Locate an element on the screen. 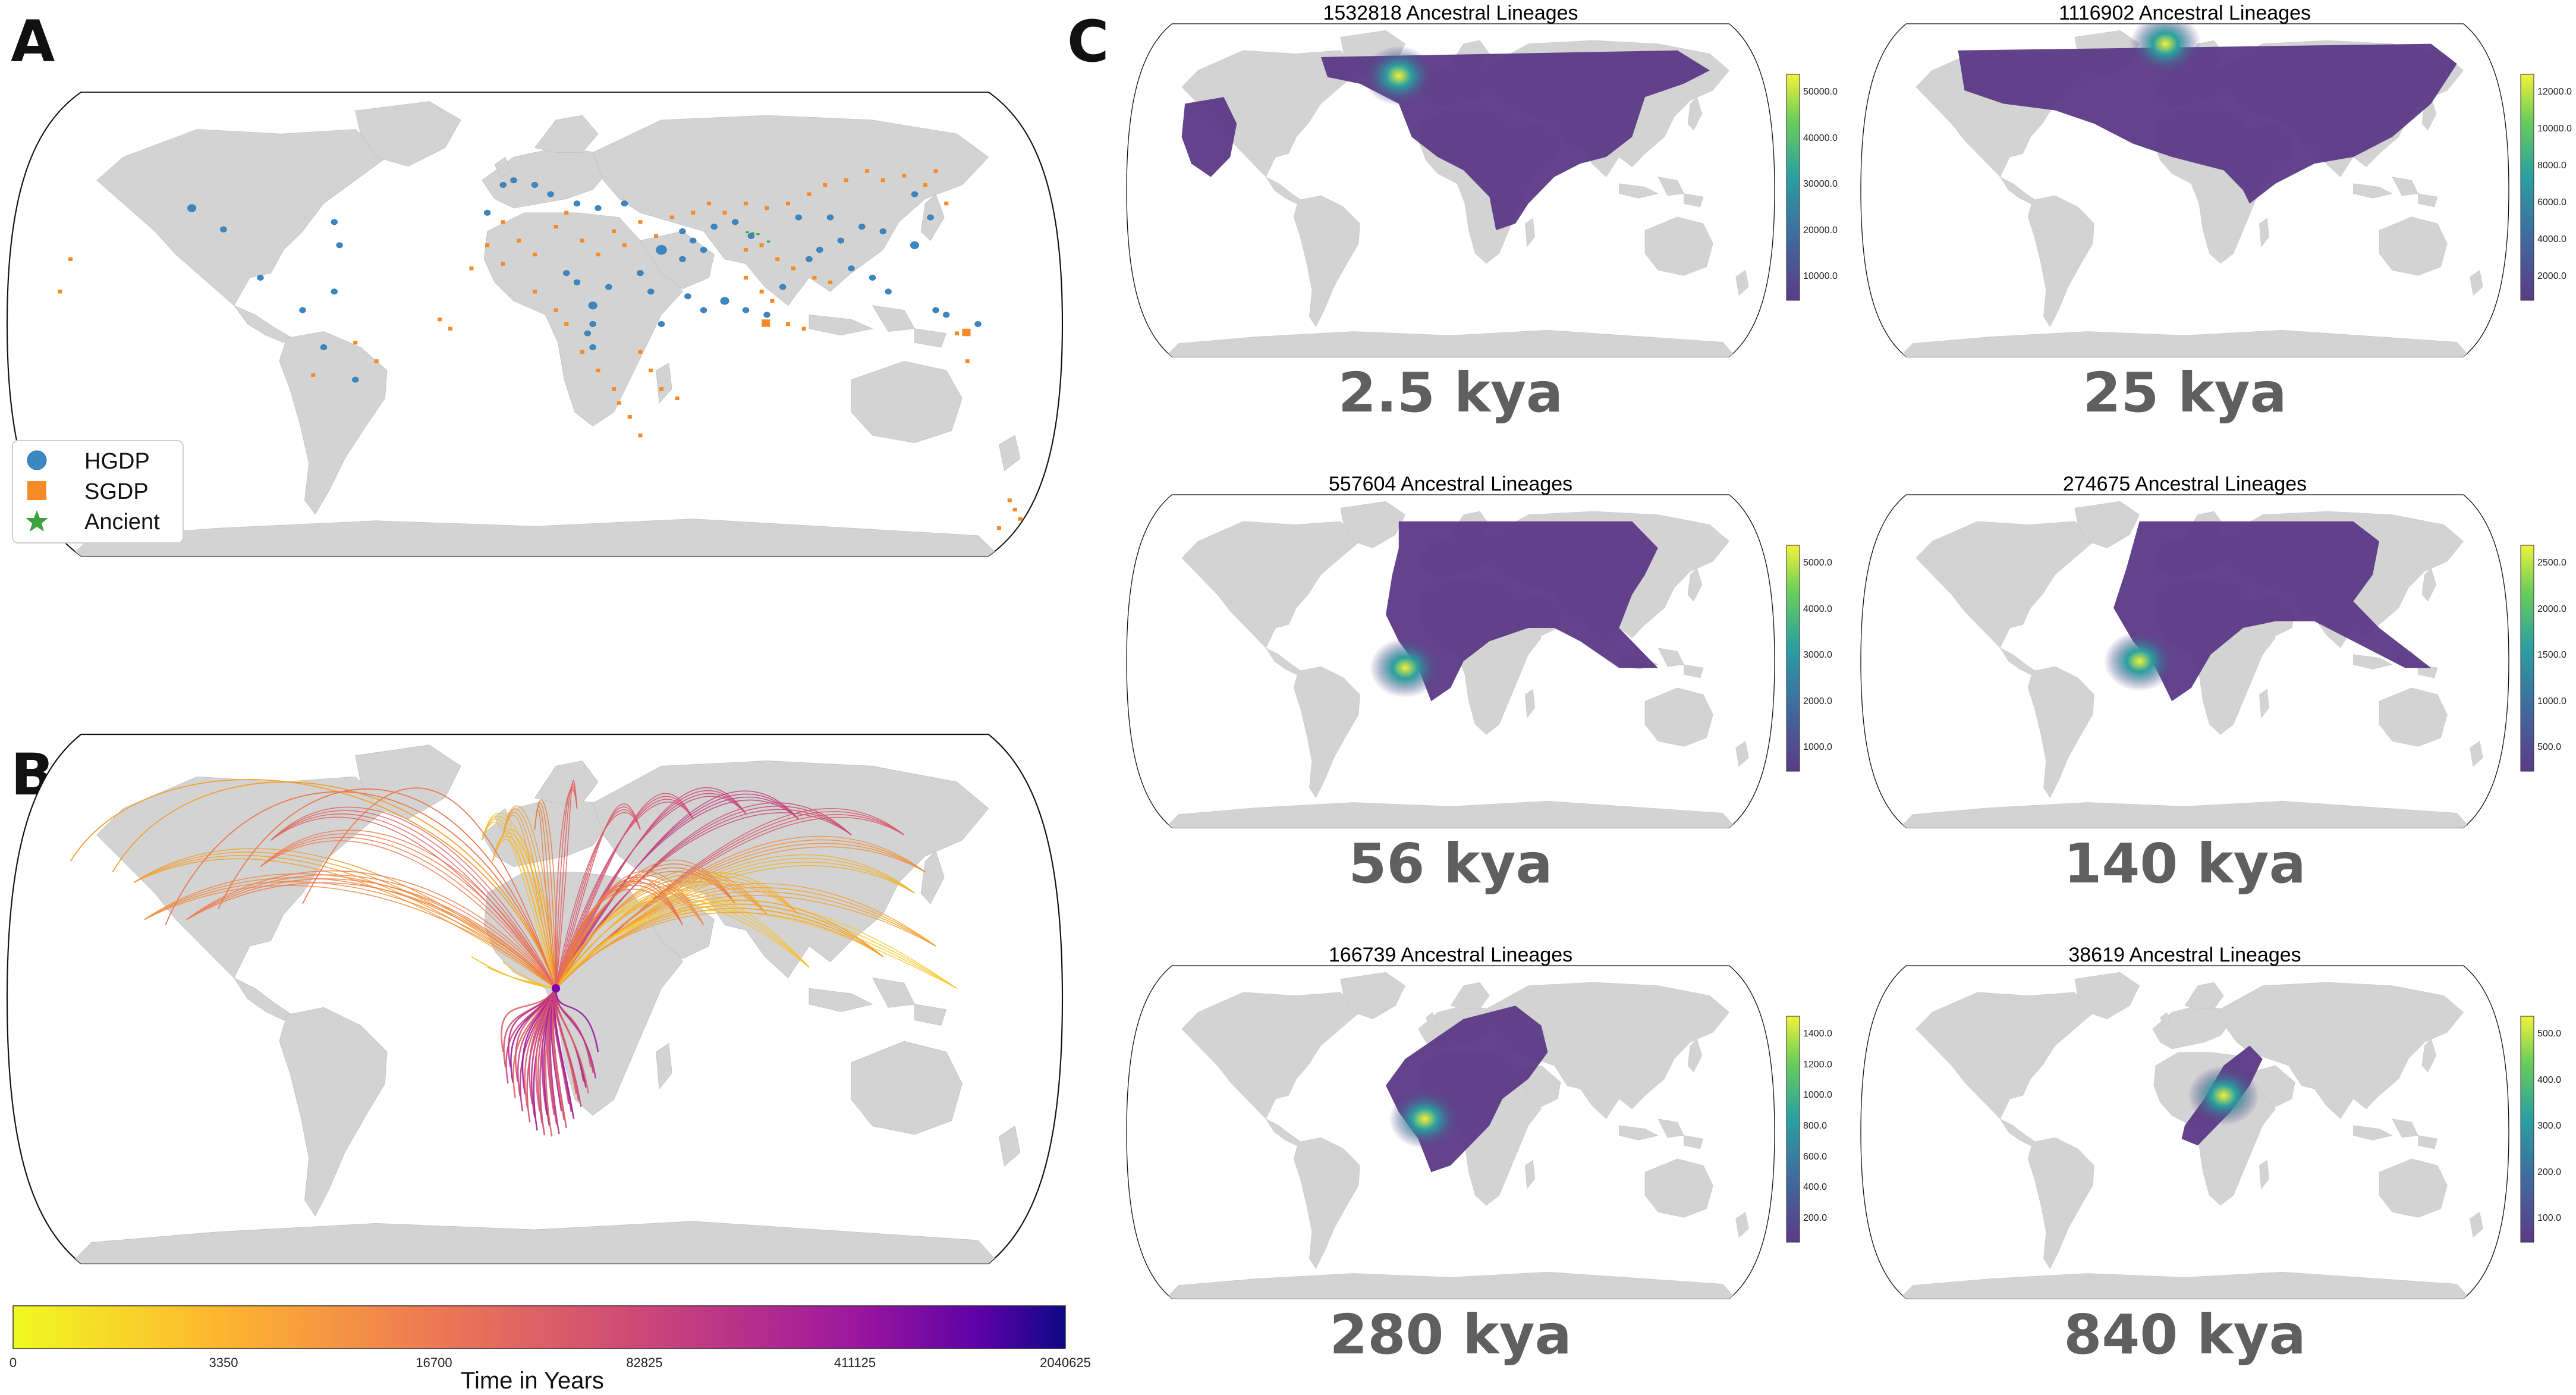  colorbar-tick: 12000.0 is located at coordinates (2554, 92).